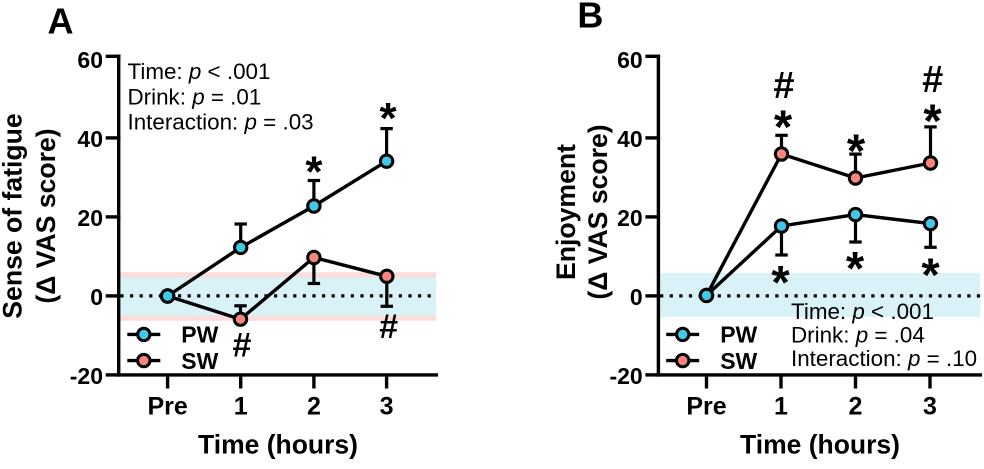 The image size is (984, 469). I want to click on svg-text: Interaction: p = .10, so click(884, 358).